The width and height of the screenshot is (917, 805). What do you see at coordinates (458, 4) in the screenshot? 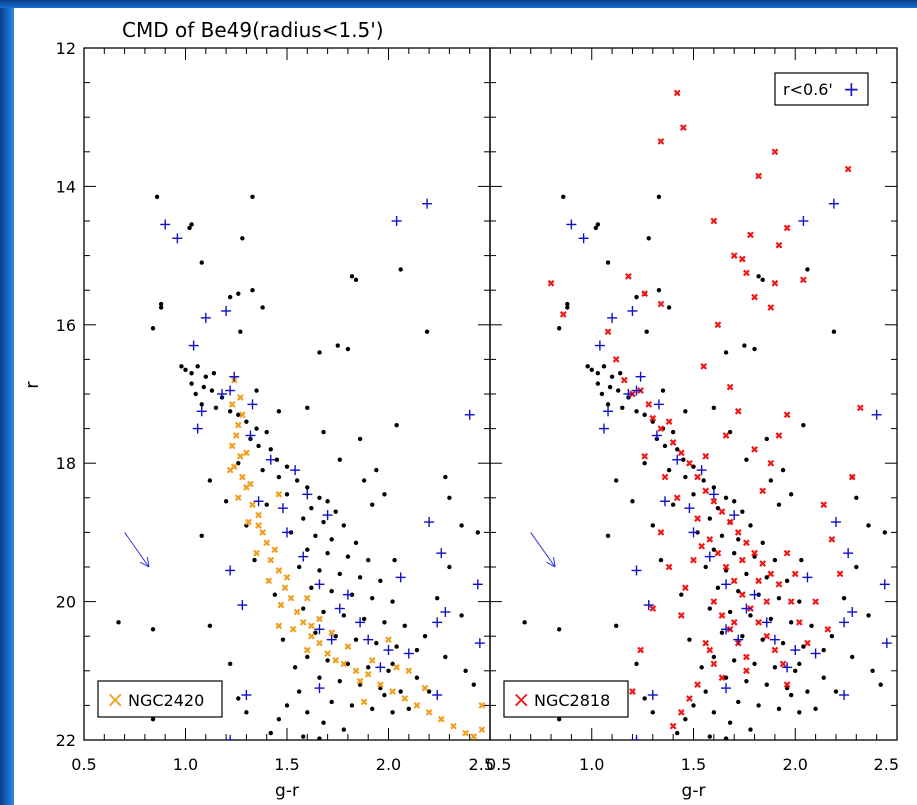
I see `top-frame-border` at bounding box center [458, 4].